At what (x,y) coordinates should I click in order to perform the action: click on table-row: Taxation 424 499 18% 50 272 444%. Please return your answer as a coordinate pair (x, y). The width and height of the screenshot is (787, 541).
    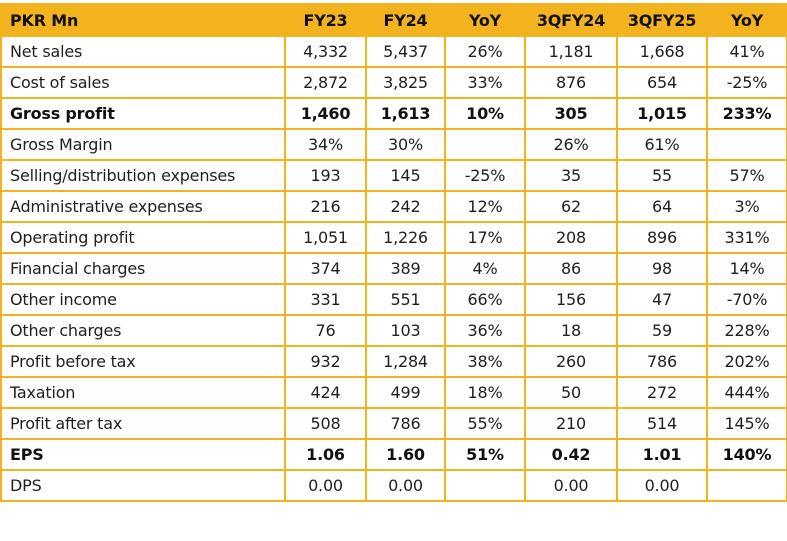
    Looking at the image, I should click on (393, 392).